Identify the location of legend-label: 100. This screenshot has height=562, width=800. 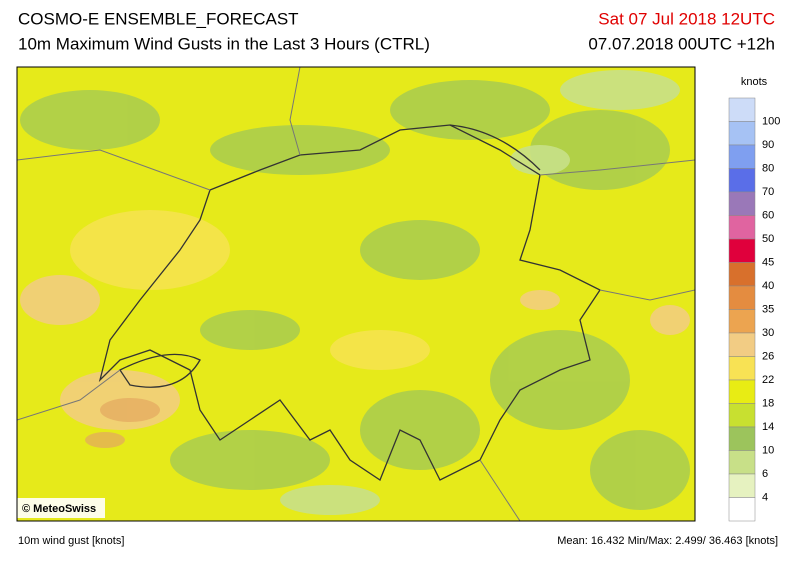
(771, 121).